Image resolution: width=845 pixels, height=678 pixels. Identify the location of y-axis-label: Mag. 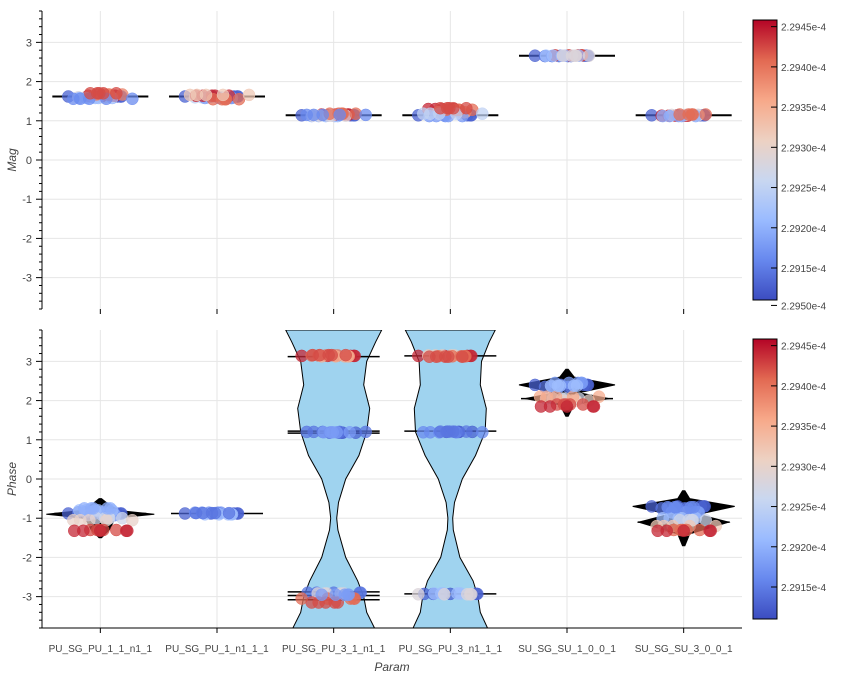
(12, 160).